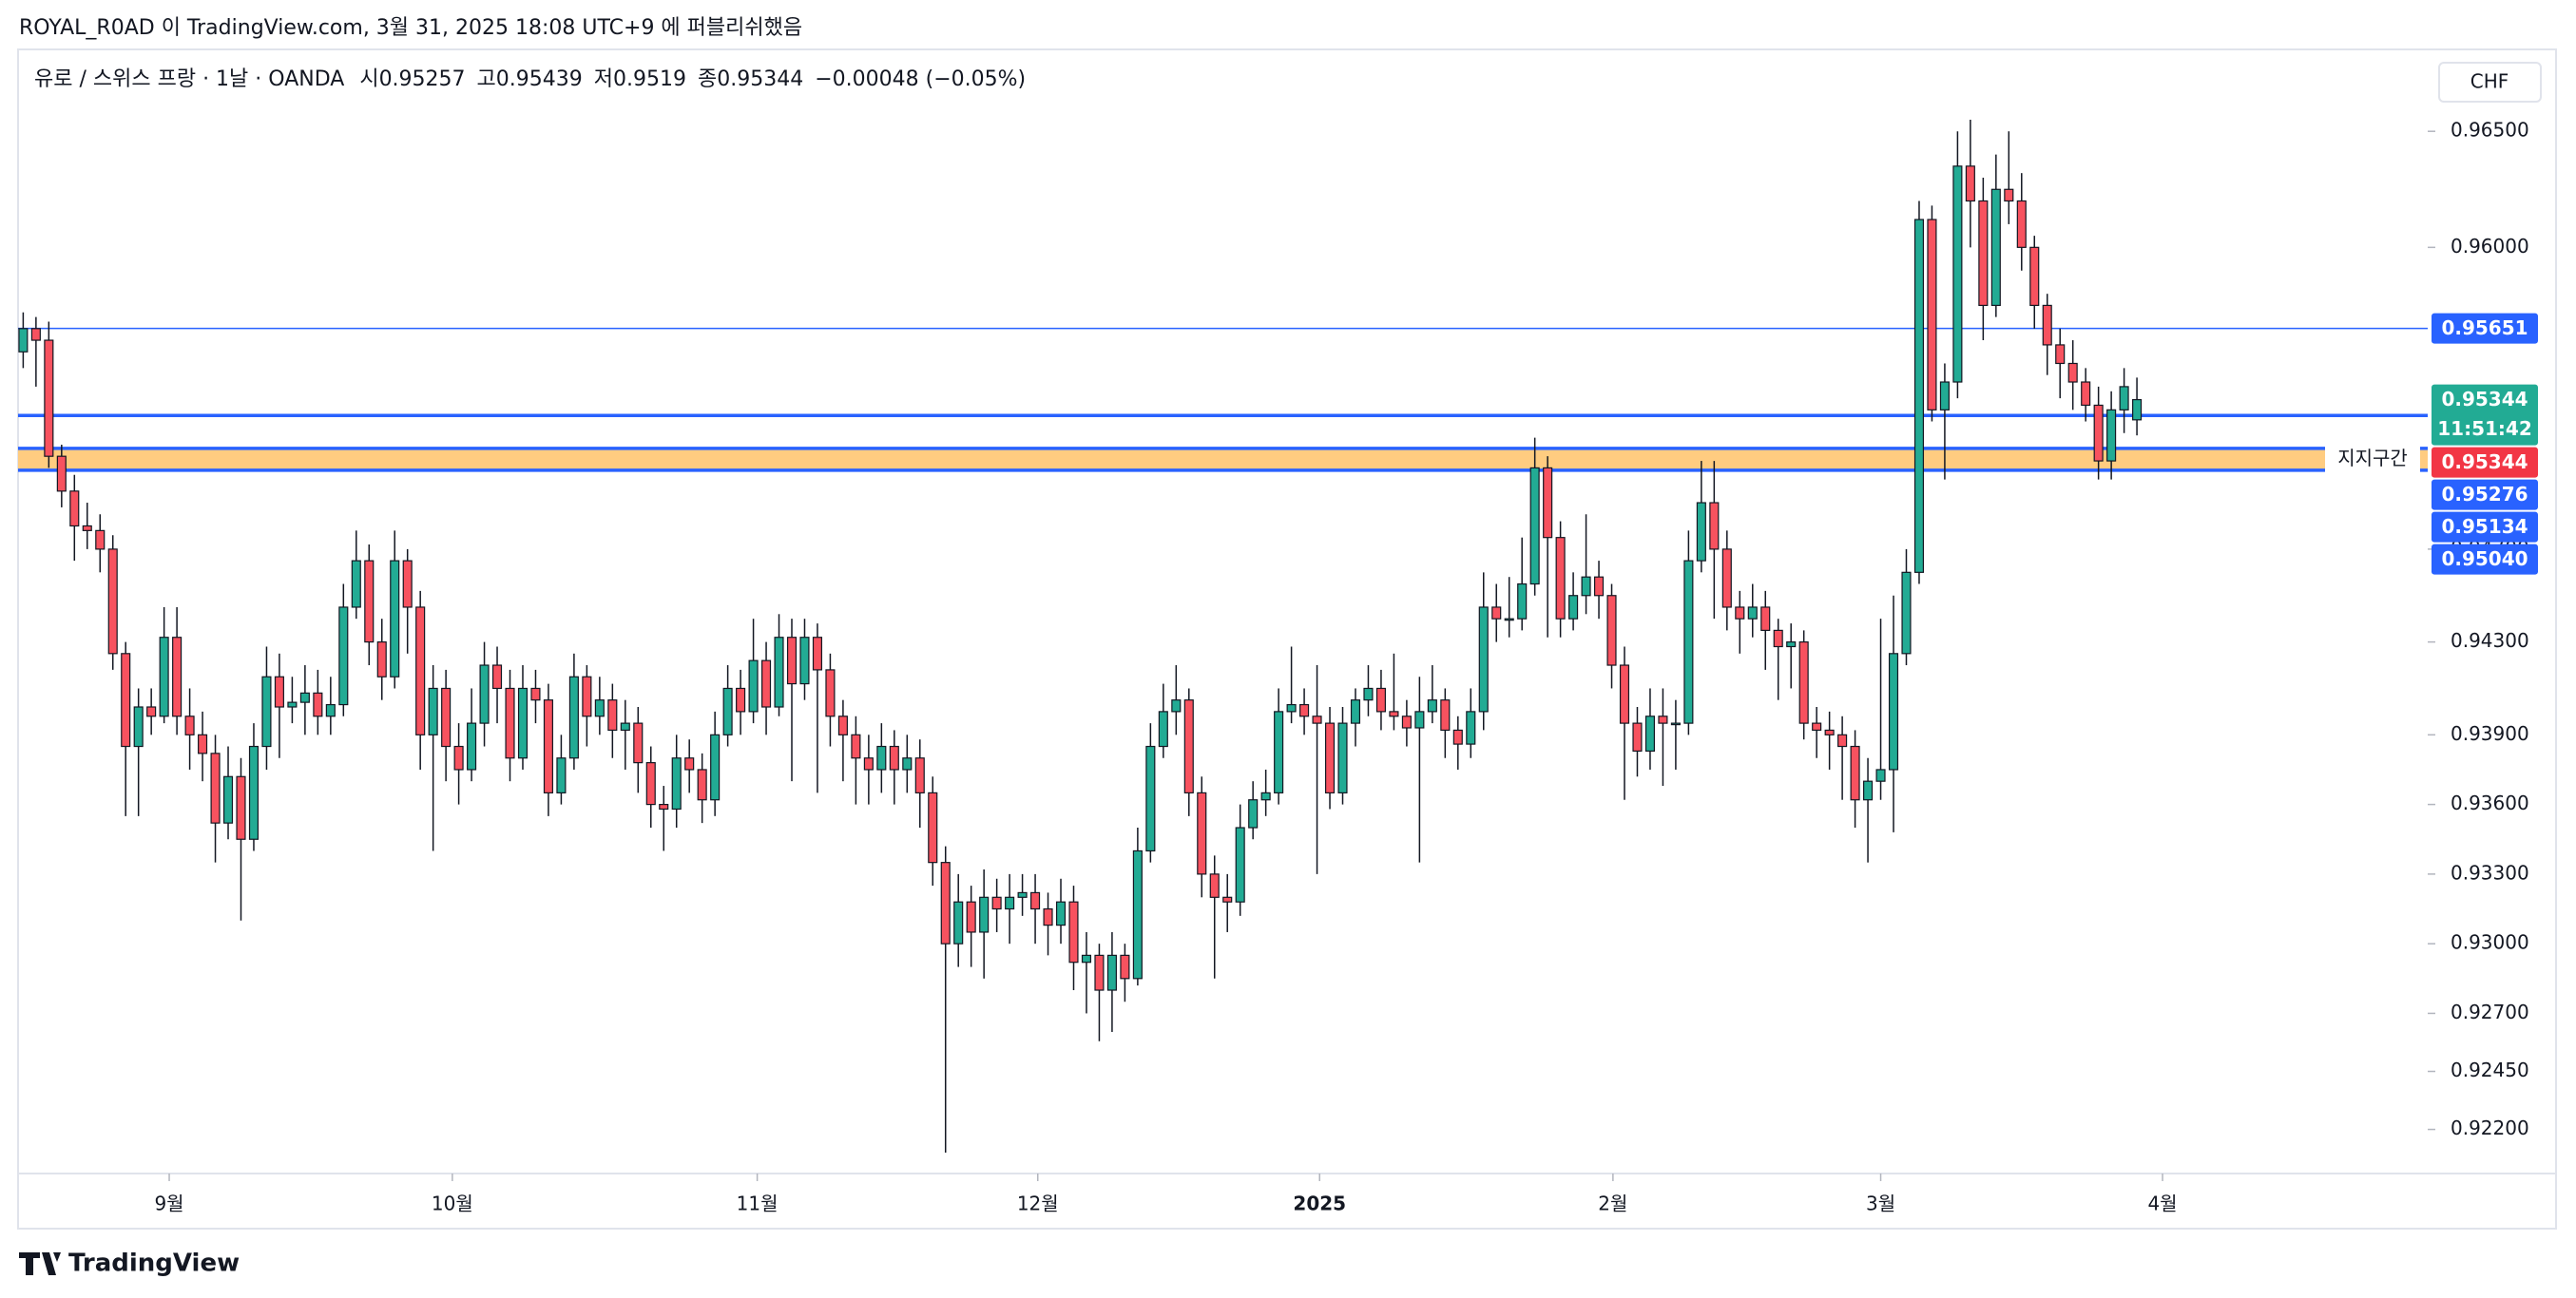 This screenshot has width=2576, height=1298. I want to click on y-tick-label: 0.96000, so click(2490, 246).